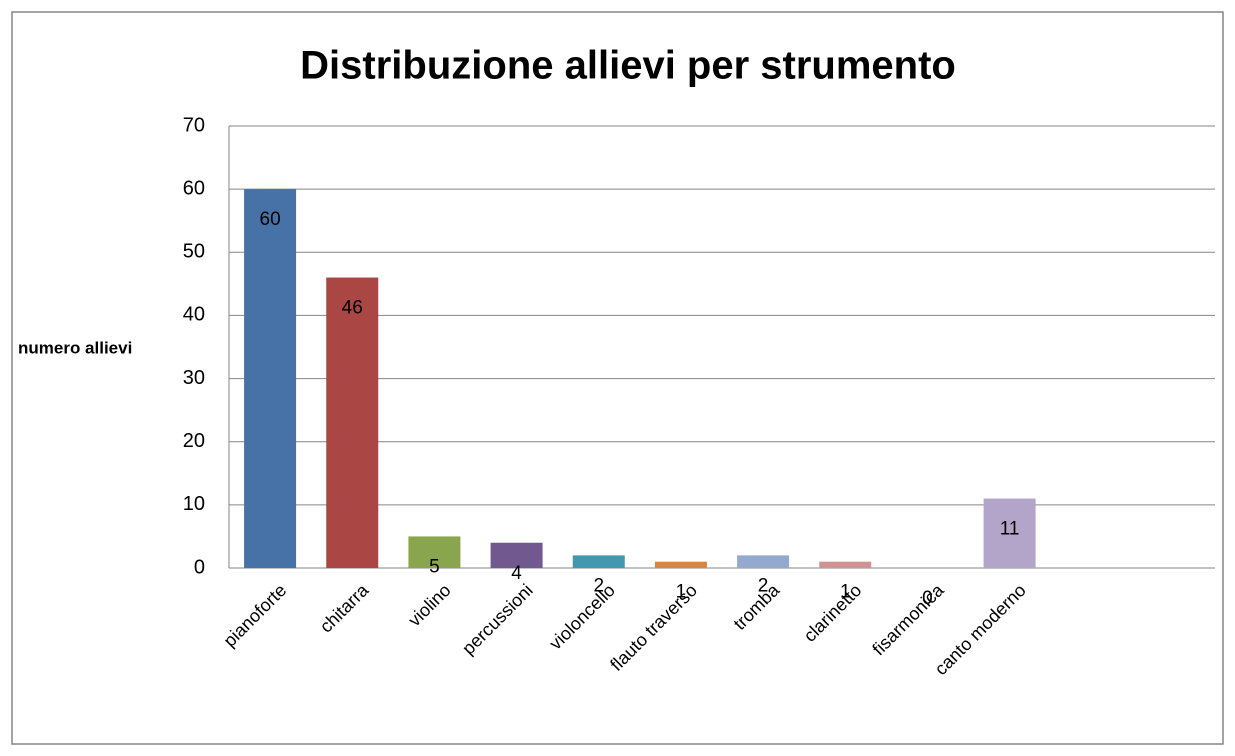  What do you see at coordinates (1010, 529) in the screenshot?
I see `data-label: 11` at bounding box center [1010, 529].